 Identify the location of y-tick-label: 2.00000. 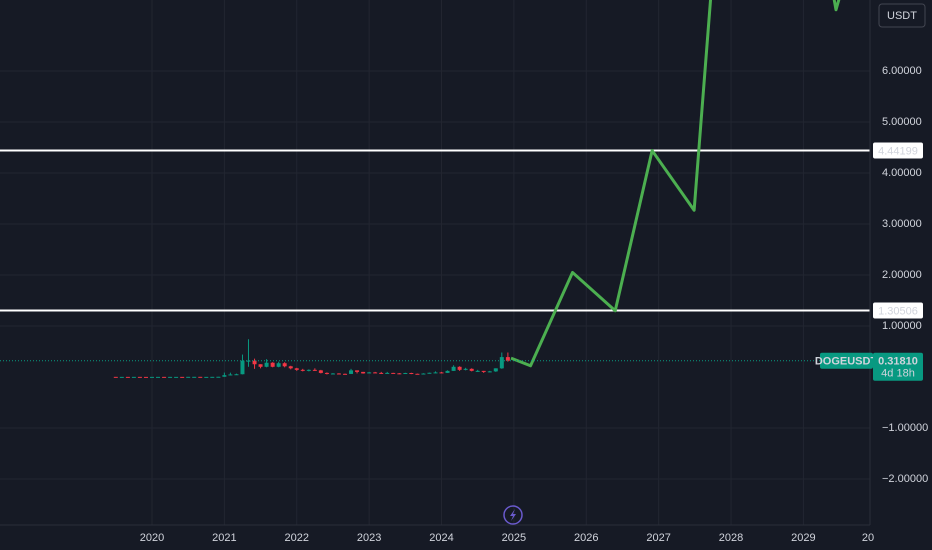
(902, 275).